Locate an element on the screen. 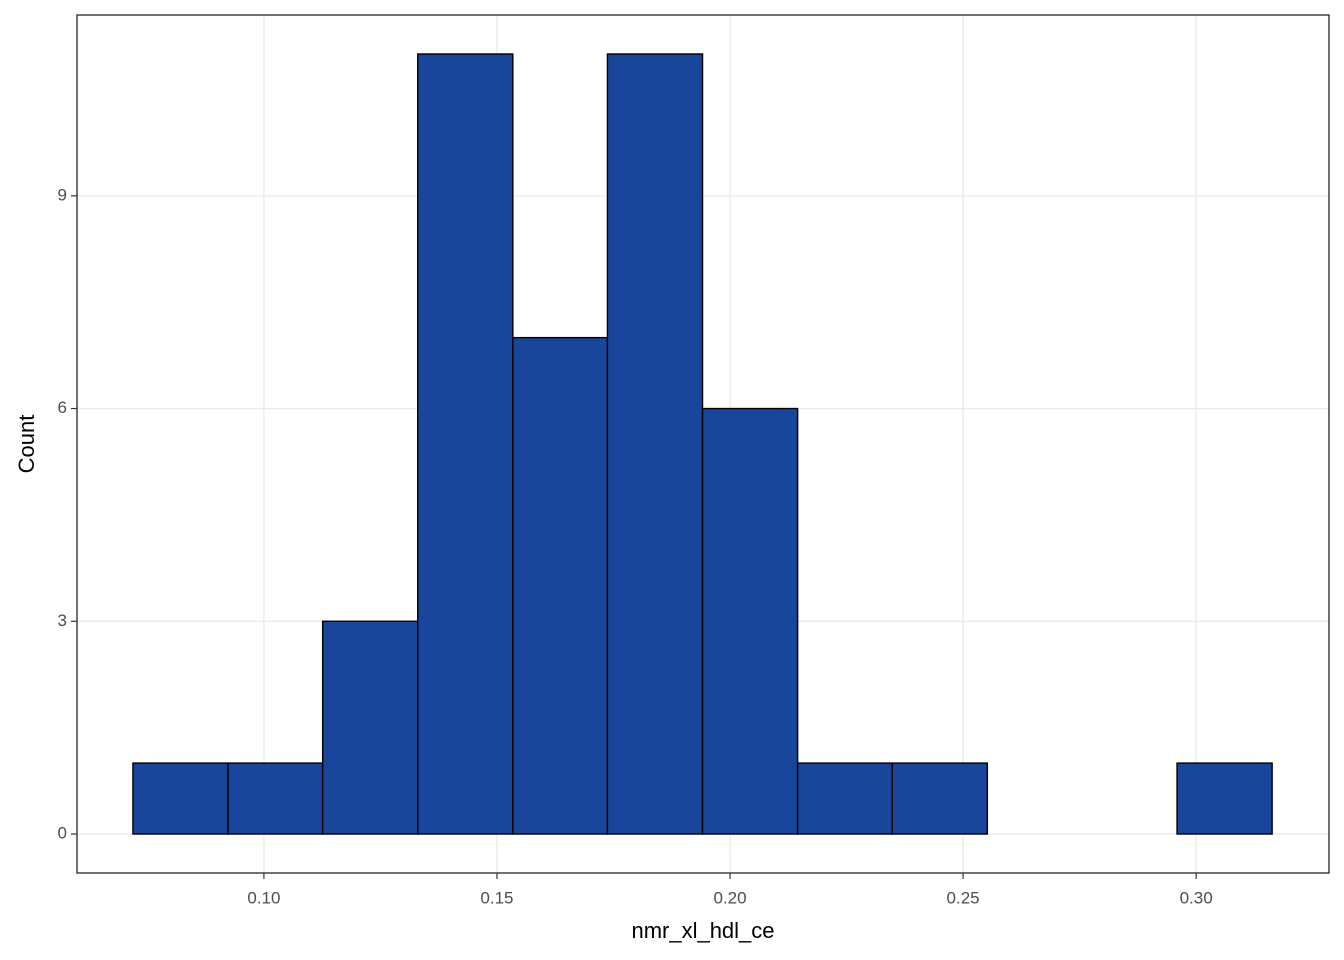 Image resolution: width=1344 pixels, height=960 pixels. y-tick-label: 3 is located at coordinates (62, 620).